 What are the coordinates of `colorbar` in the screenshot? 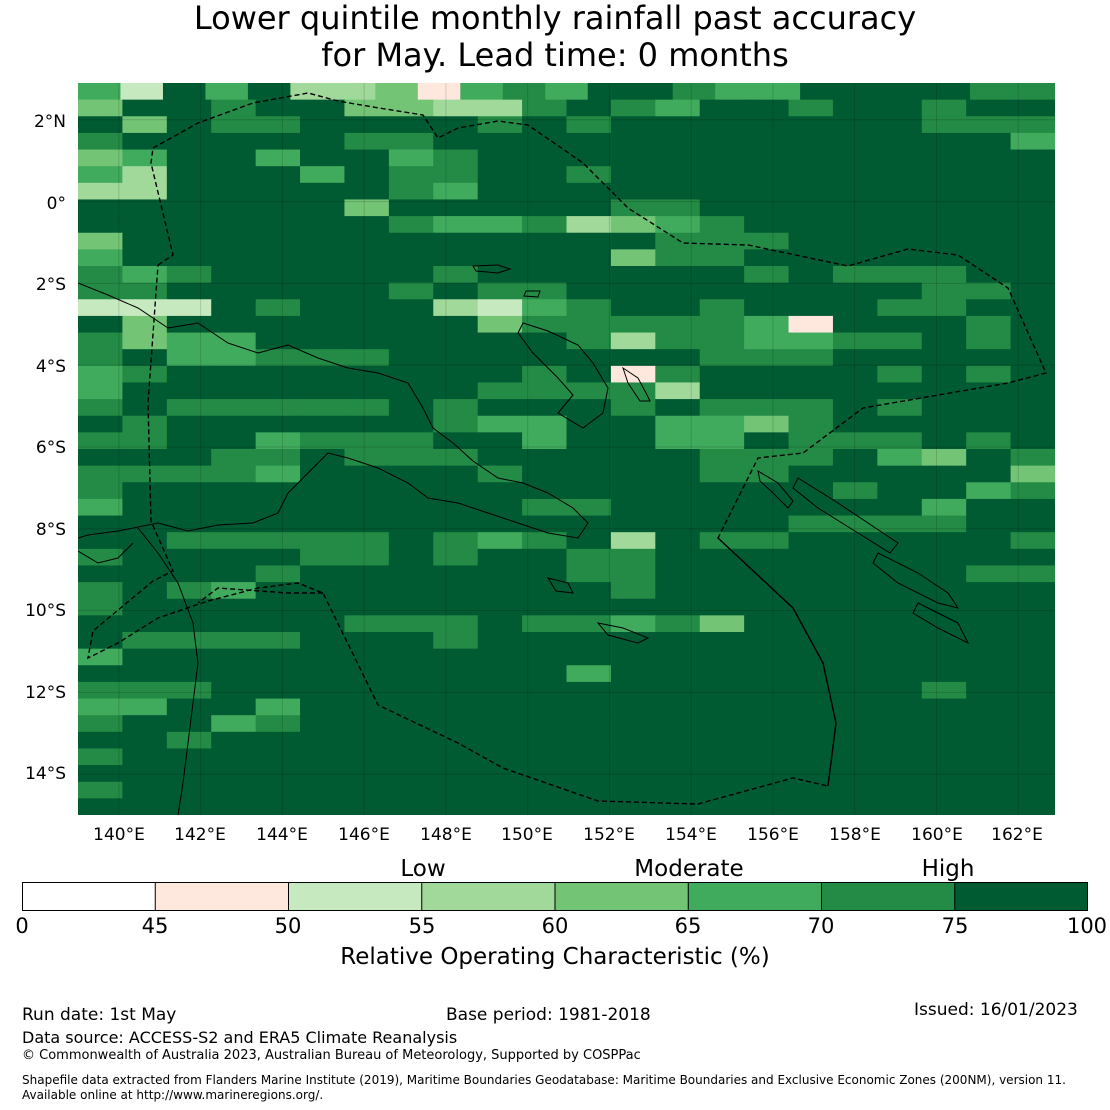 It's located at (555, 896).